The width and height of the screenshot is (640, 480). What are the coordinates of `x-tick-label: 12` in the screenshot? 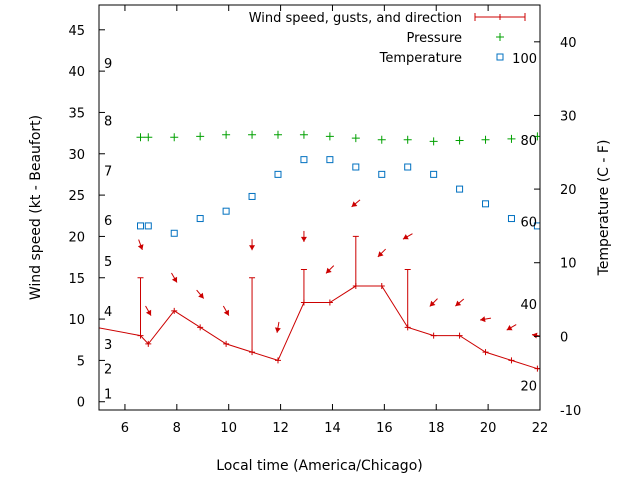 It's located at (280, 428).